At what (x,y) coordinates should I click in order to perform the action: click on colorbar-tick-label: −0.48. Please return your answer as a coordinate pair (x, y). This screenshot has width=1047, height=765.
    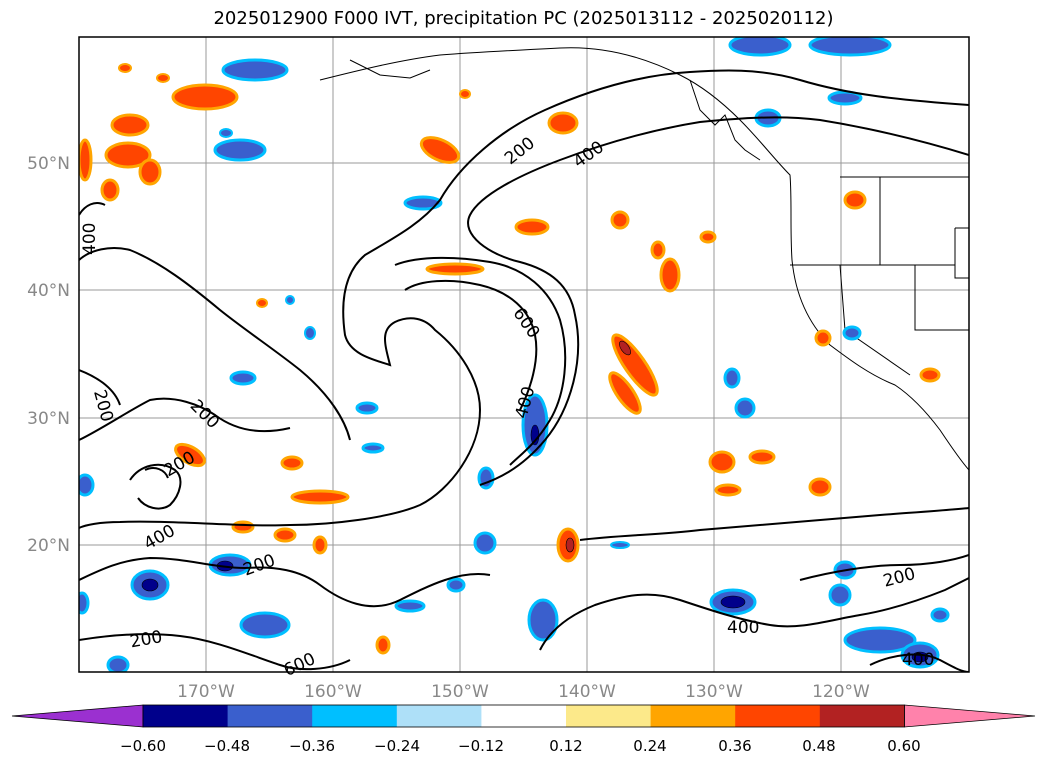
    Looking at the image, I should click on (227, 746).